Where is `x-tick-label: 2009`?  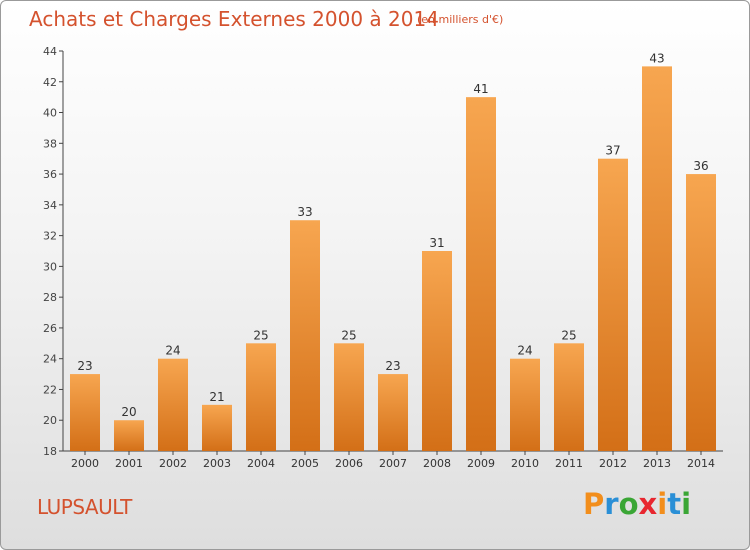
x-tick-label: 2009 is located at coordinates (481, 463).